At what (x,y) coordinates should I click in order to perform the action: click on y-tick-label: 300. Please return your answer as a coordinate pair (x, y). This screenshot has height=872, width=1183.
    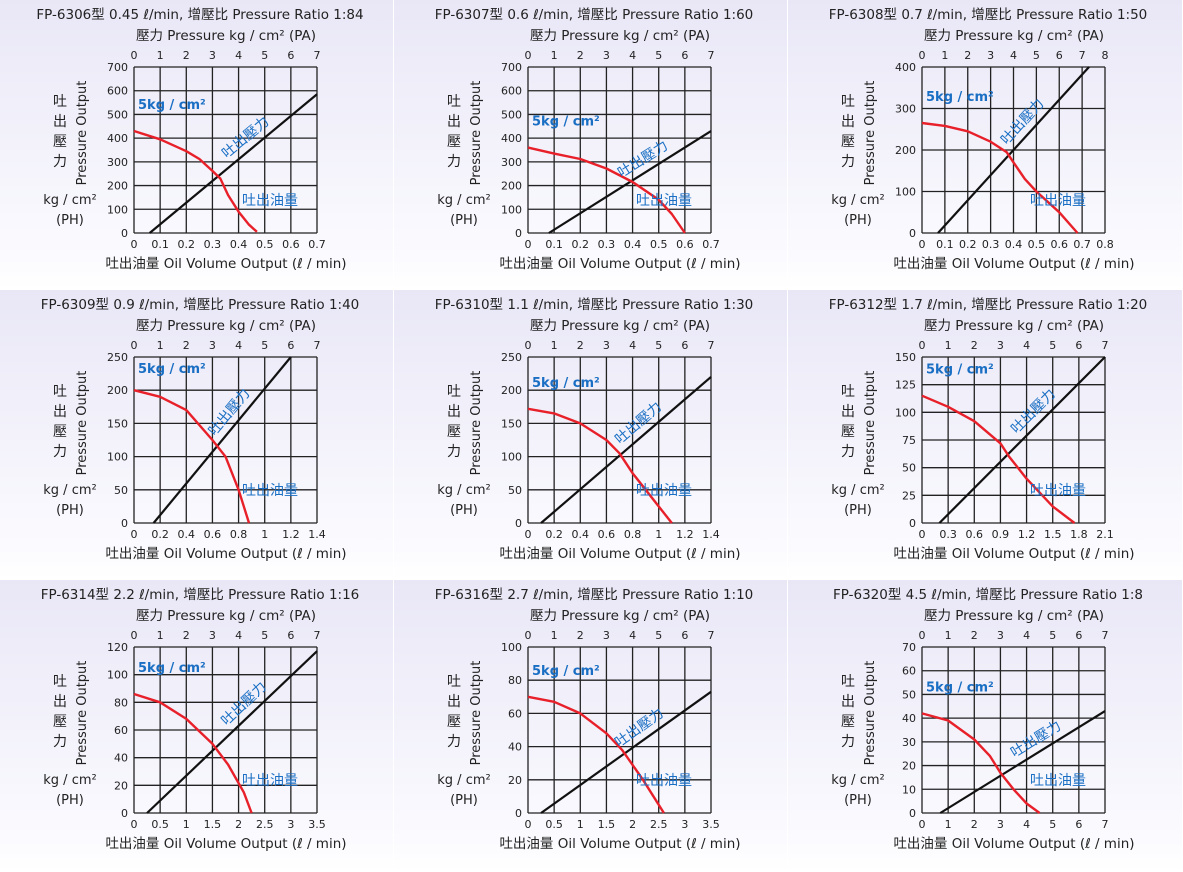
    Looking at the image, I should click on (905, 109).